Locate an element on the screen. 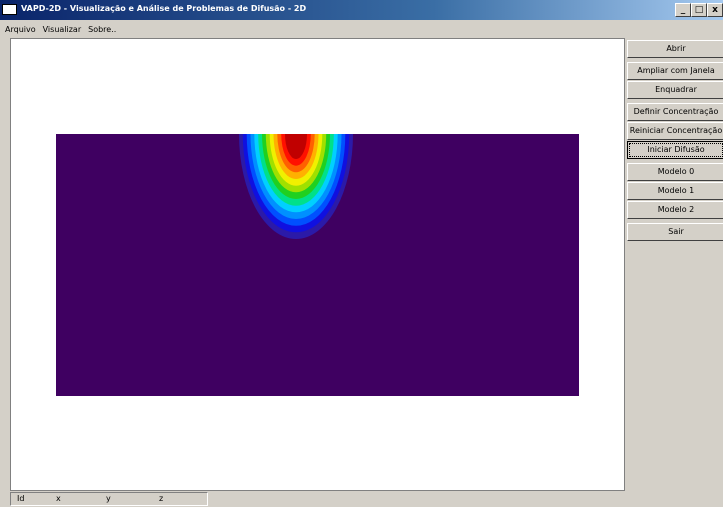 The image size is (723, 507). modelo-0-button: Modelo 0 is located at coordinates (675, 172).